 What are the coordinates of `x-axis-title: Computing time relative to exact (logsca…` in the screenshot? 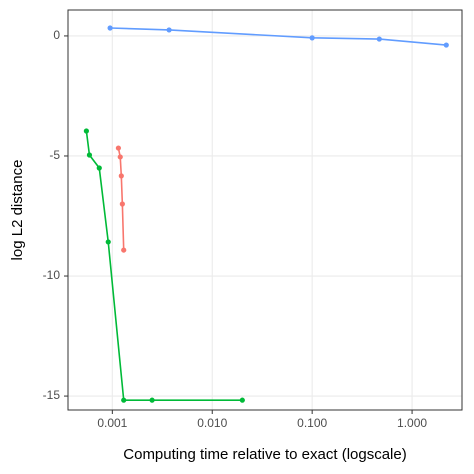 It's located at (264, 454).